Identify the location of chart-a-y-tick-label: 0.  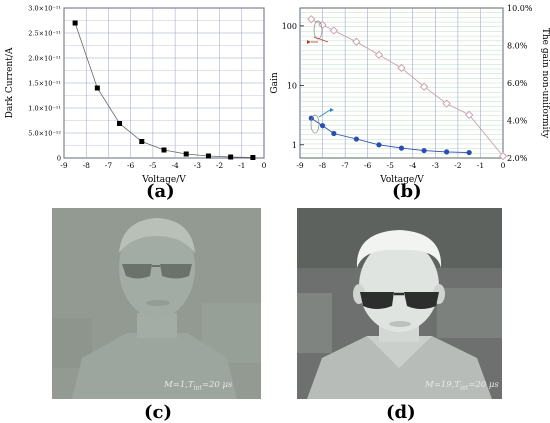
(59, 159).